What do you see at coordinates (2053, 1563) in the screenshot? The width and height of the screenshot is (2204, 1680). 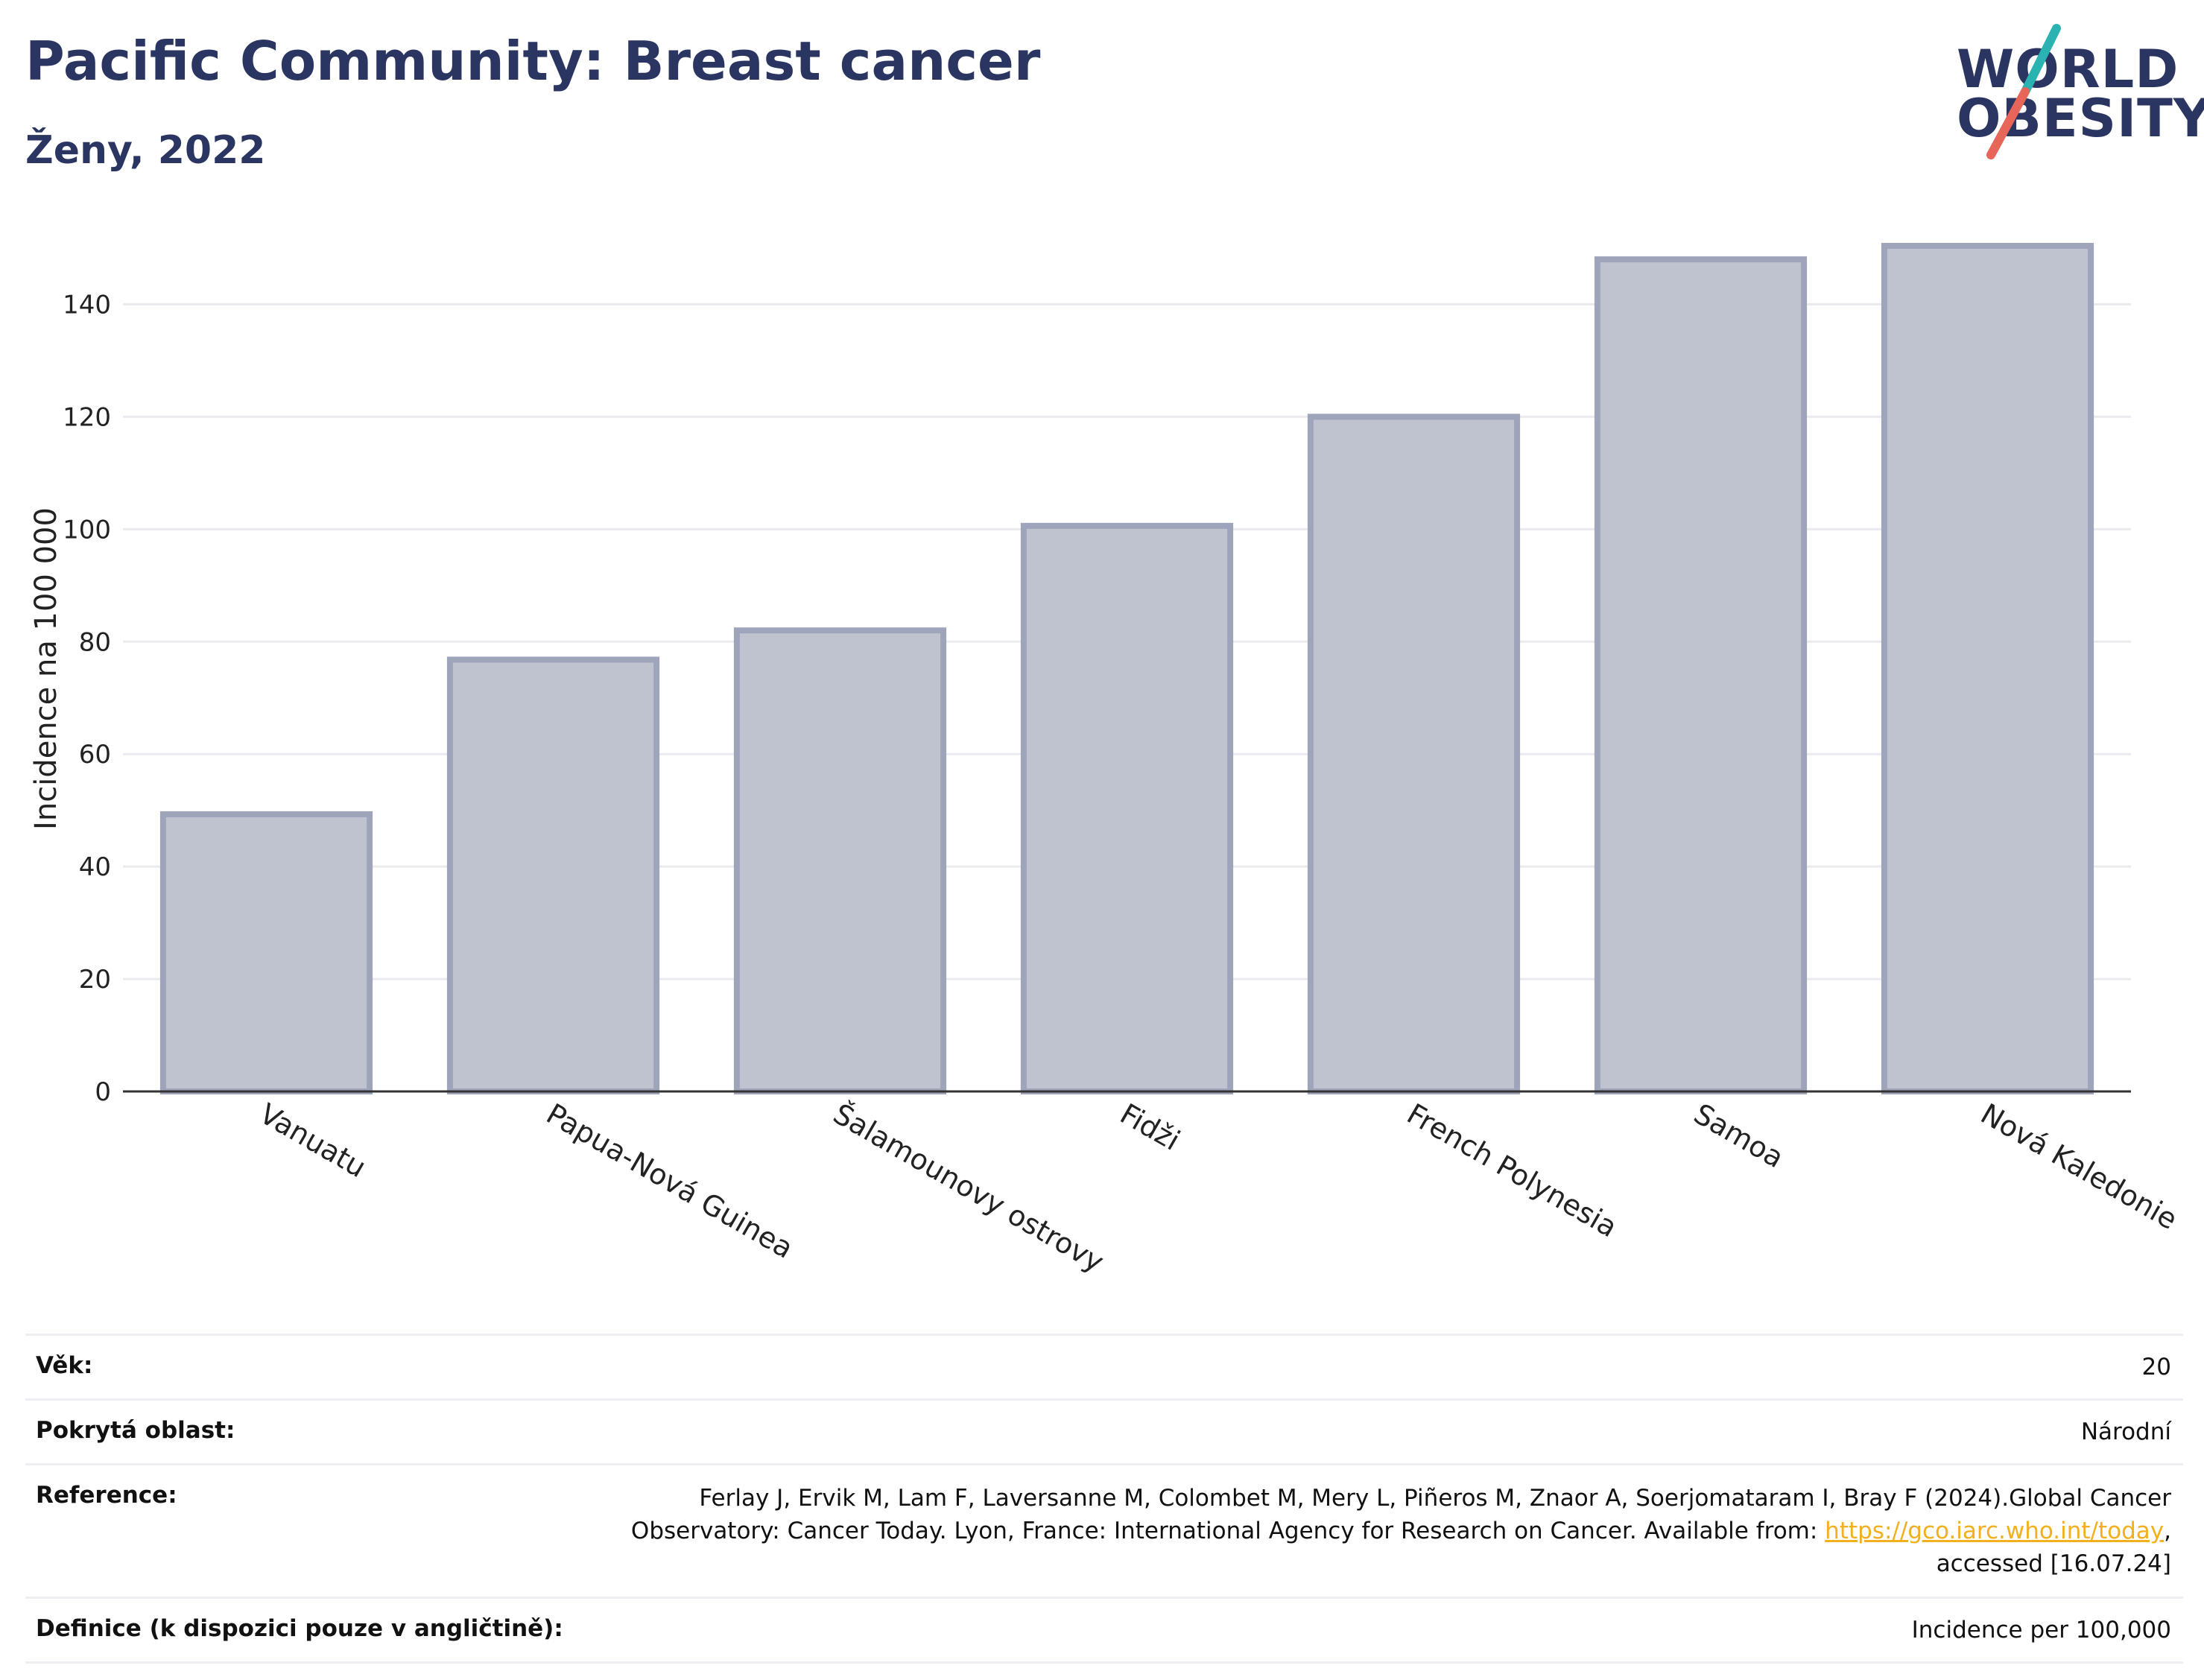 I see `reference-line-3: accessed [16.07.24]` at bounding box center [2053, 1563].